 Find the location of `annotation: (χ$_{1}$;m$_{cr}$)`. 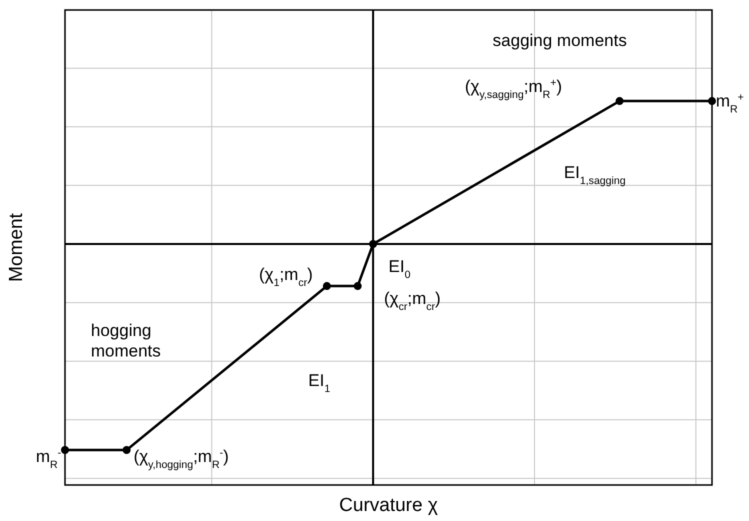

annotation: (χ$_{1}$;m$_{cr}$) is located at coordinates (286, 277).